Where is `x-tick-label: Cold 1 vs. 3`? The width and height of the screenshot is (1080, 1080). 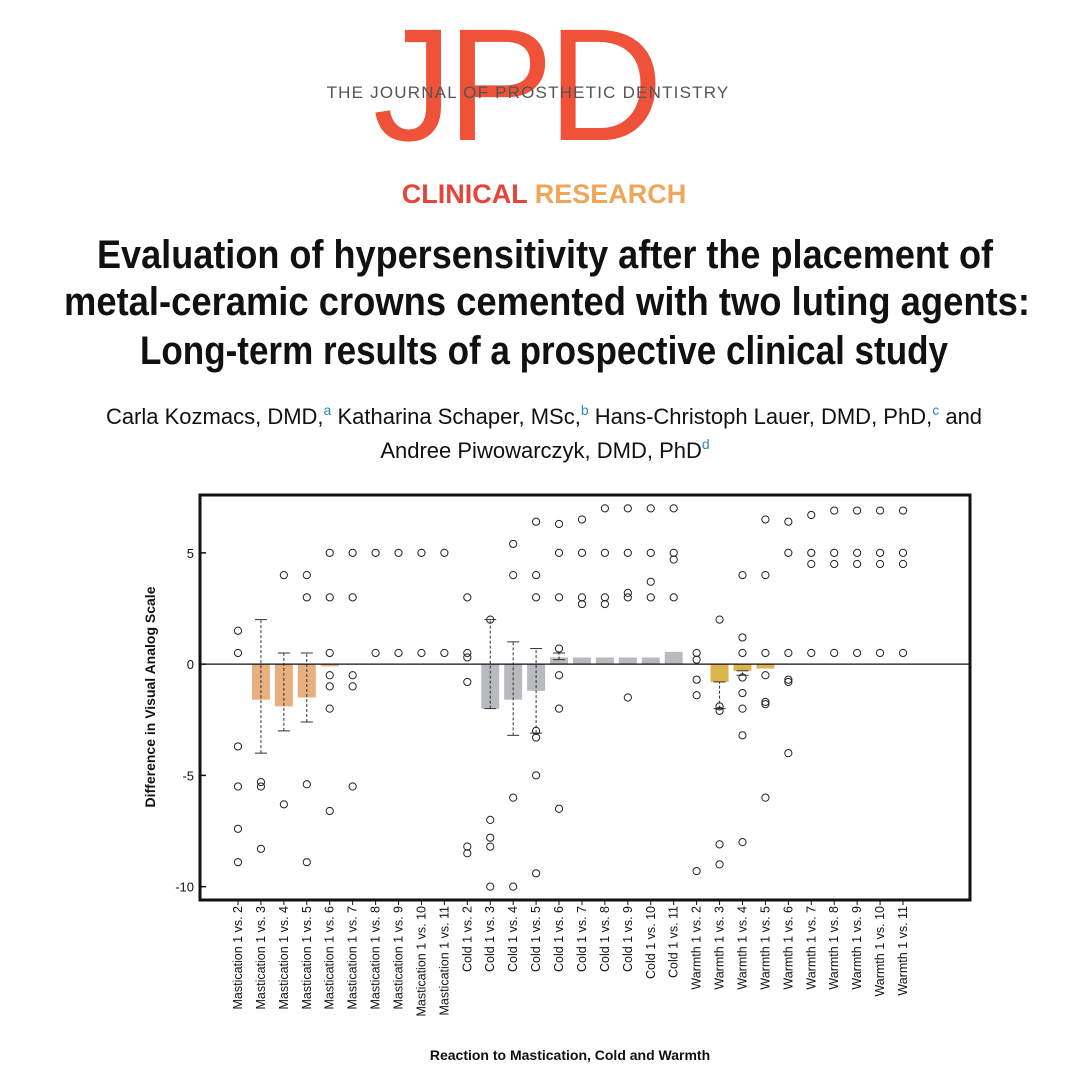
x-tick-label: Cold 1 vs. 3 is located at coordinates (490, 939).